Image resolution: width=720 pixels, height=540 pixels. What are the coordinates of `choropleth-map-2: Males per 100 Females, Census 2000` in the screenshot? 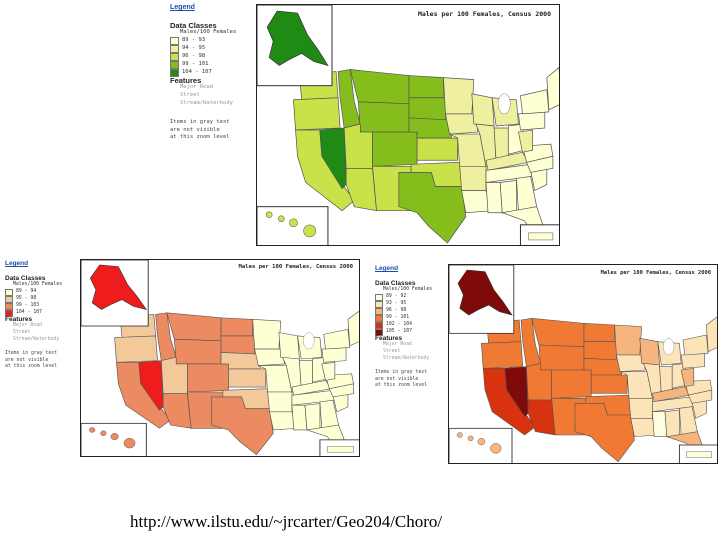 It's located at (220, 358).